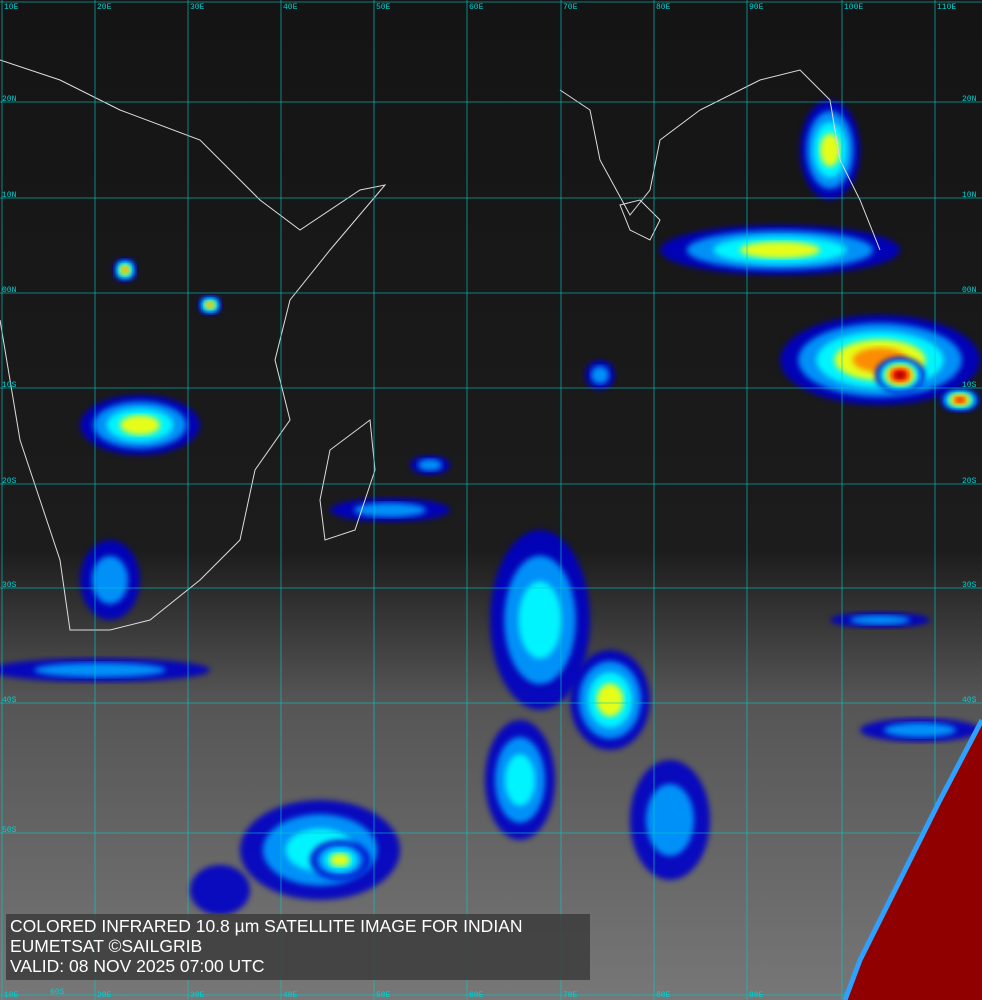 Image resolution: width=982 pixels, height=1000 pixels. I want to click on earth-limb-edge, so click(912, 859).